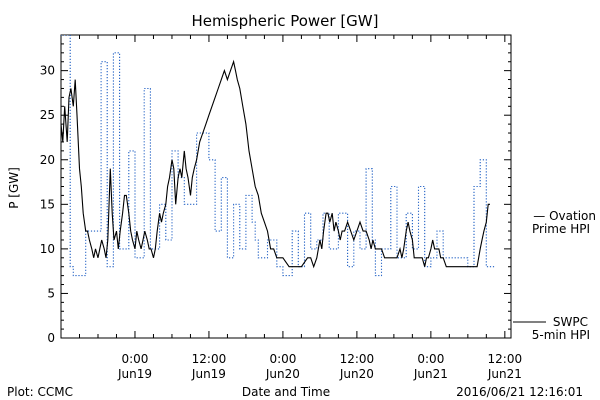 The width and height of the screenshot is (600, 400). Describe the element at coordinates (519, 392) in the screenshot. I see `plot-timestamp: 2016/06/21 12:16:01` at that location.